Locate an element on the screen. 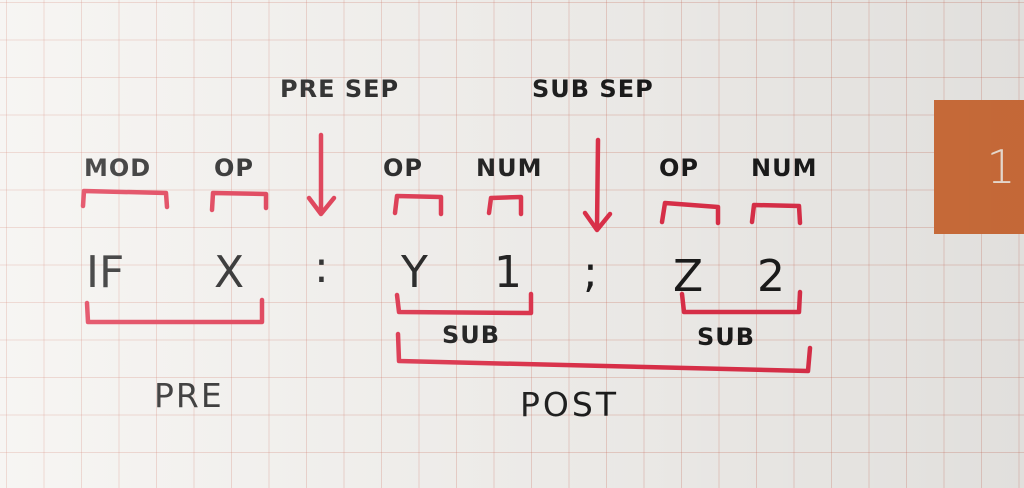  pre-sep-arrow is located at coordinates (321, 174).